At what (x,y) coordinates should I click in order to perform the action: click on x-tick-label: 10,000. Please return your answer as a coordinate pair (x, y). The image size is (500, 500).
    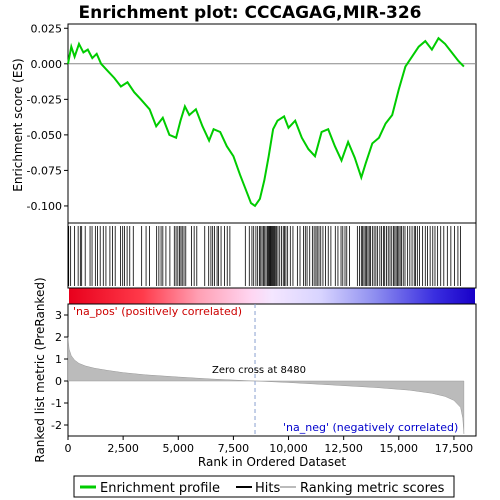
    Looking at the image, I should click on (288, 448).